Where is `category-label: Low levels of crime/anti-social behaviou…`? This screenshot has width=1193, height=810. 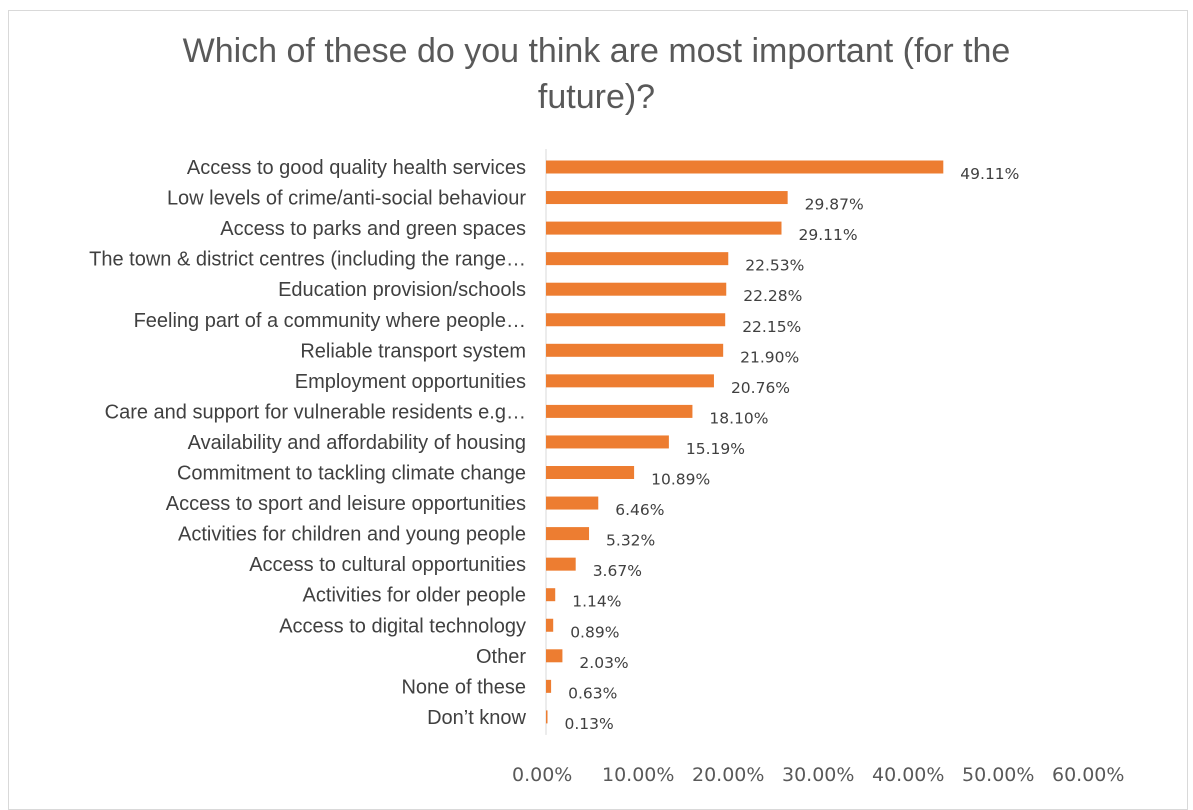
category-label: Low levels of crime/anti-social behaviou… is located at coordinates (346, 199).